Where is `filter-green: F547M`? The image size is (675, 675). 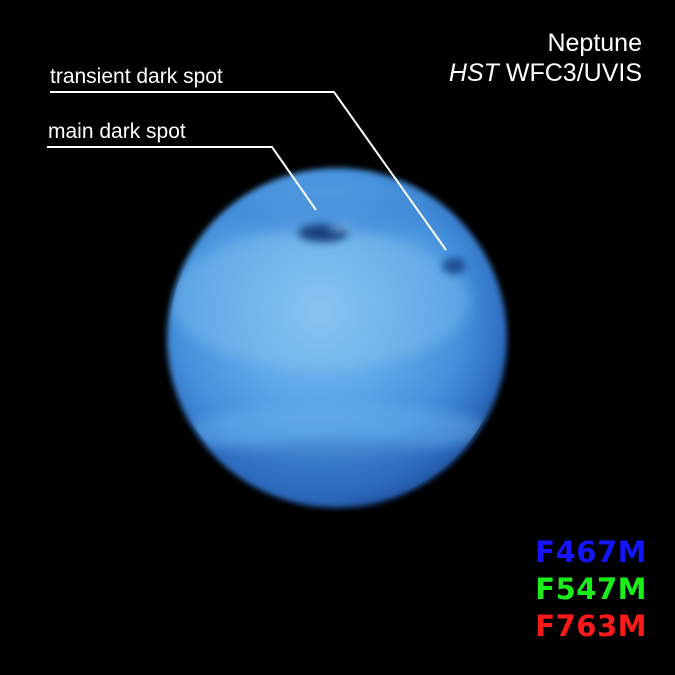 filter-green: F547M is located at coordinates (591, 589).